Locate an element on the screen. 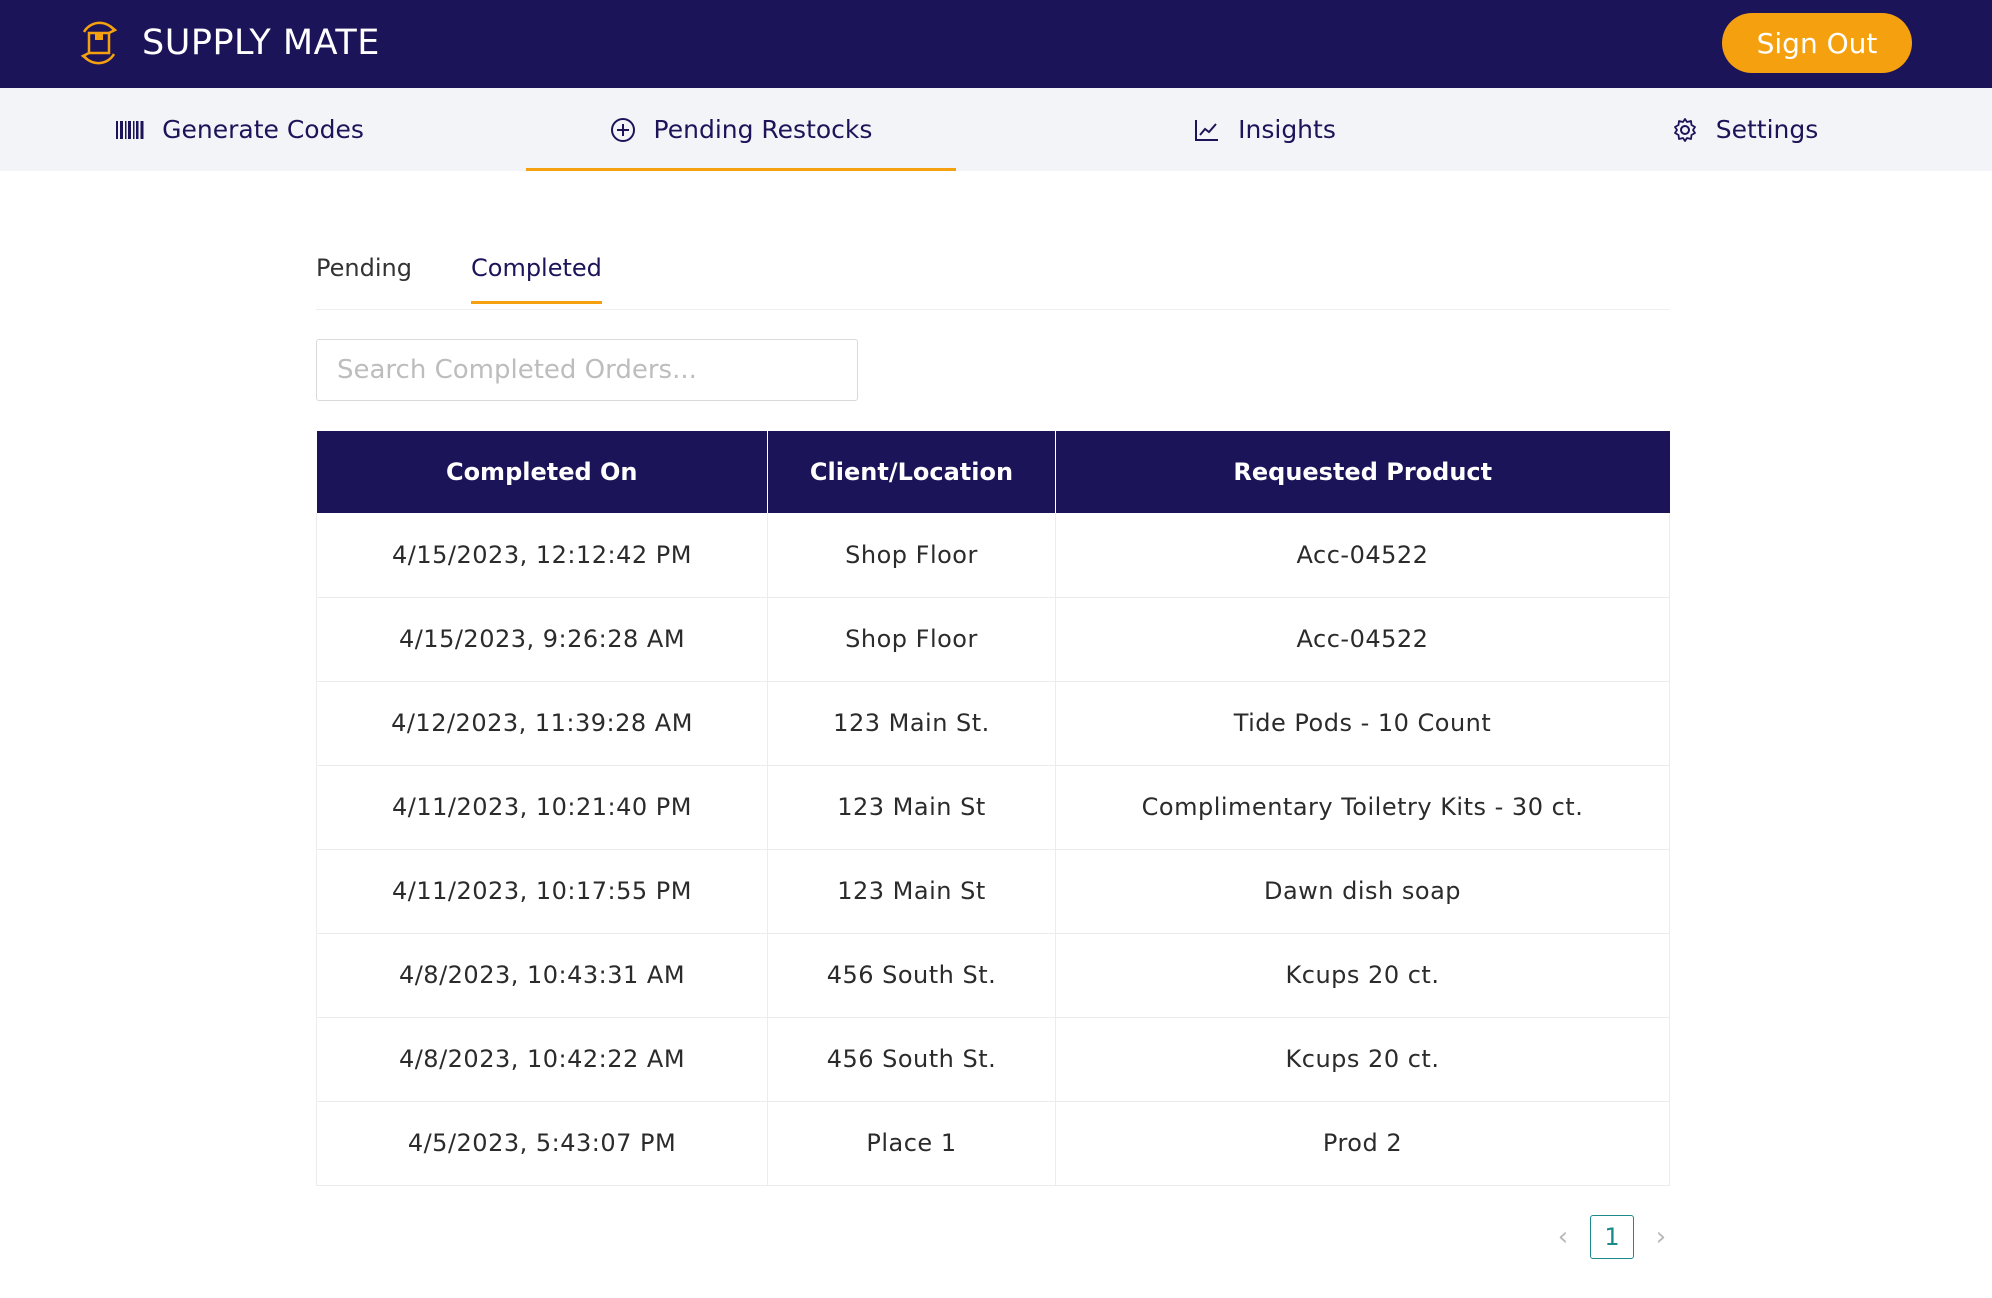 The image size is (1992, 1298). search-completed-orders-input is located at coordinates (587, 370).